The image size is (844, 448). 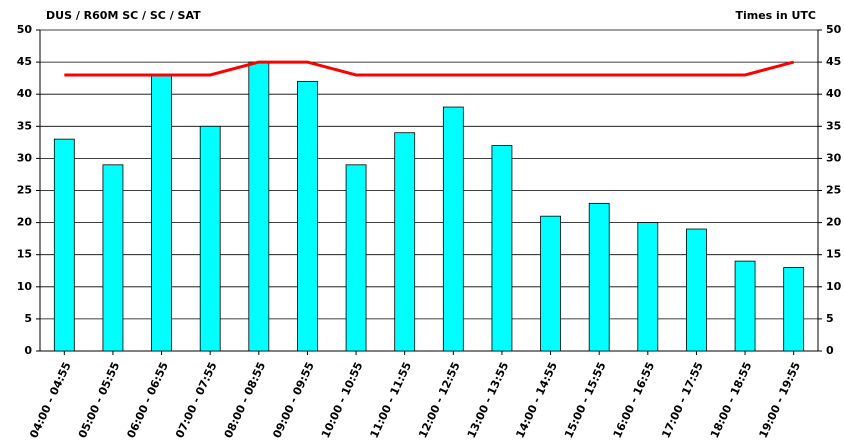 I want to click on y-tick-label: 45, so click(x=24, y=61).